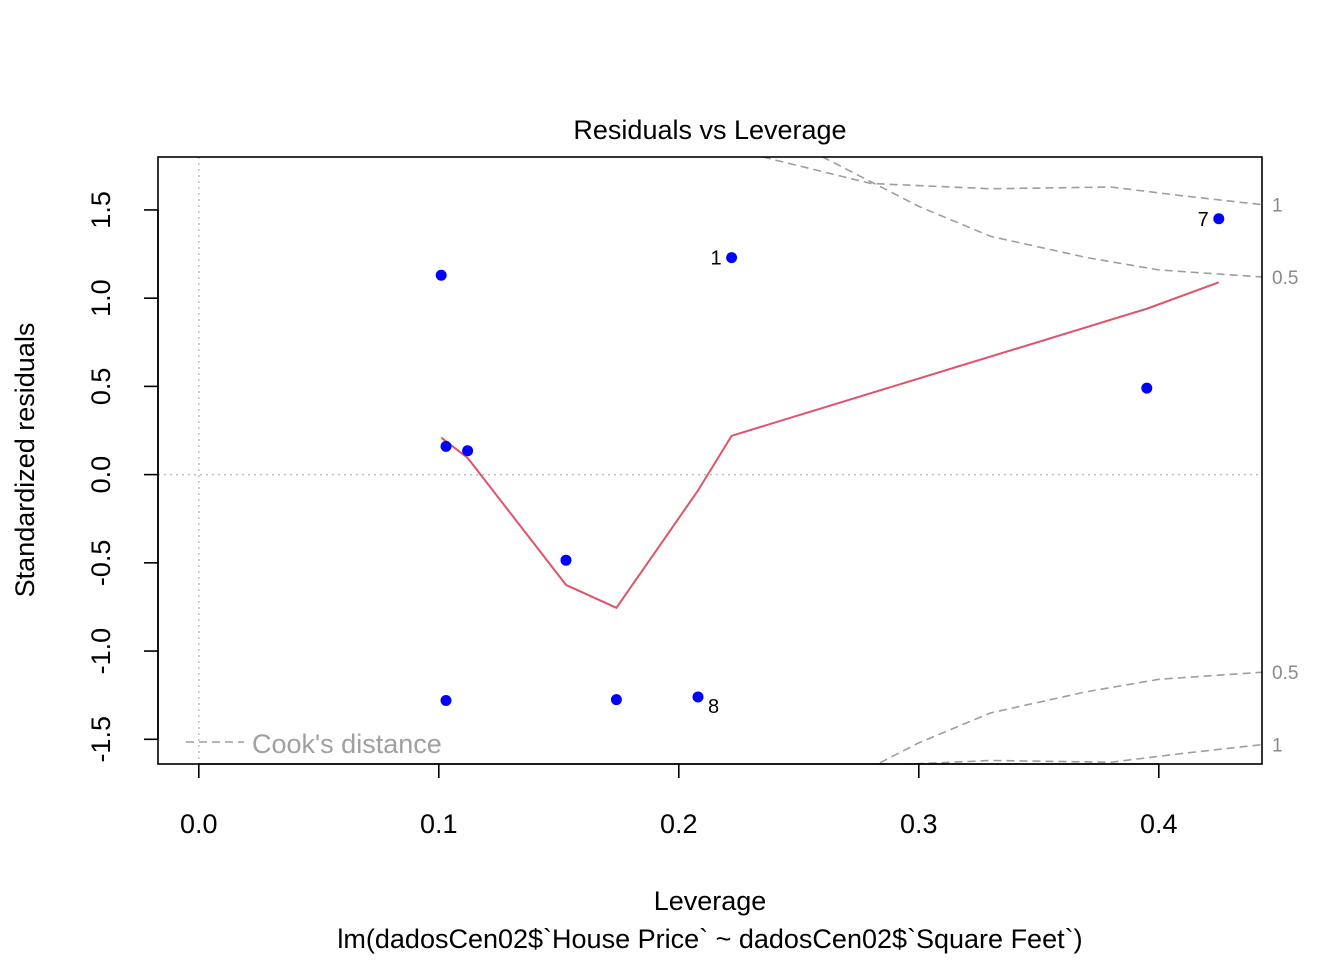 The image size is (1344, 960). I want to click on point-label-1: 1, so click(715, 259).